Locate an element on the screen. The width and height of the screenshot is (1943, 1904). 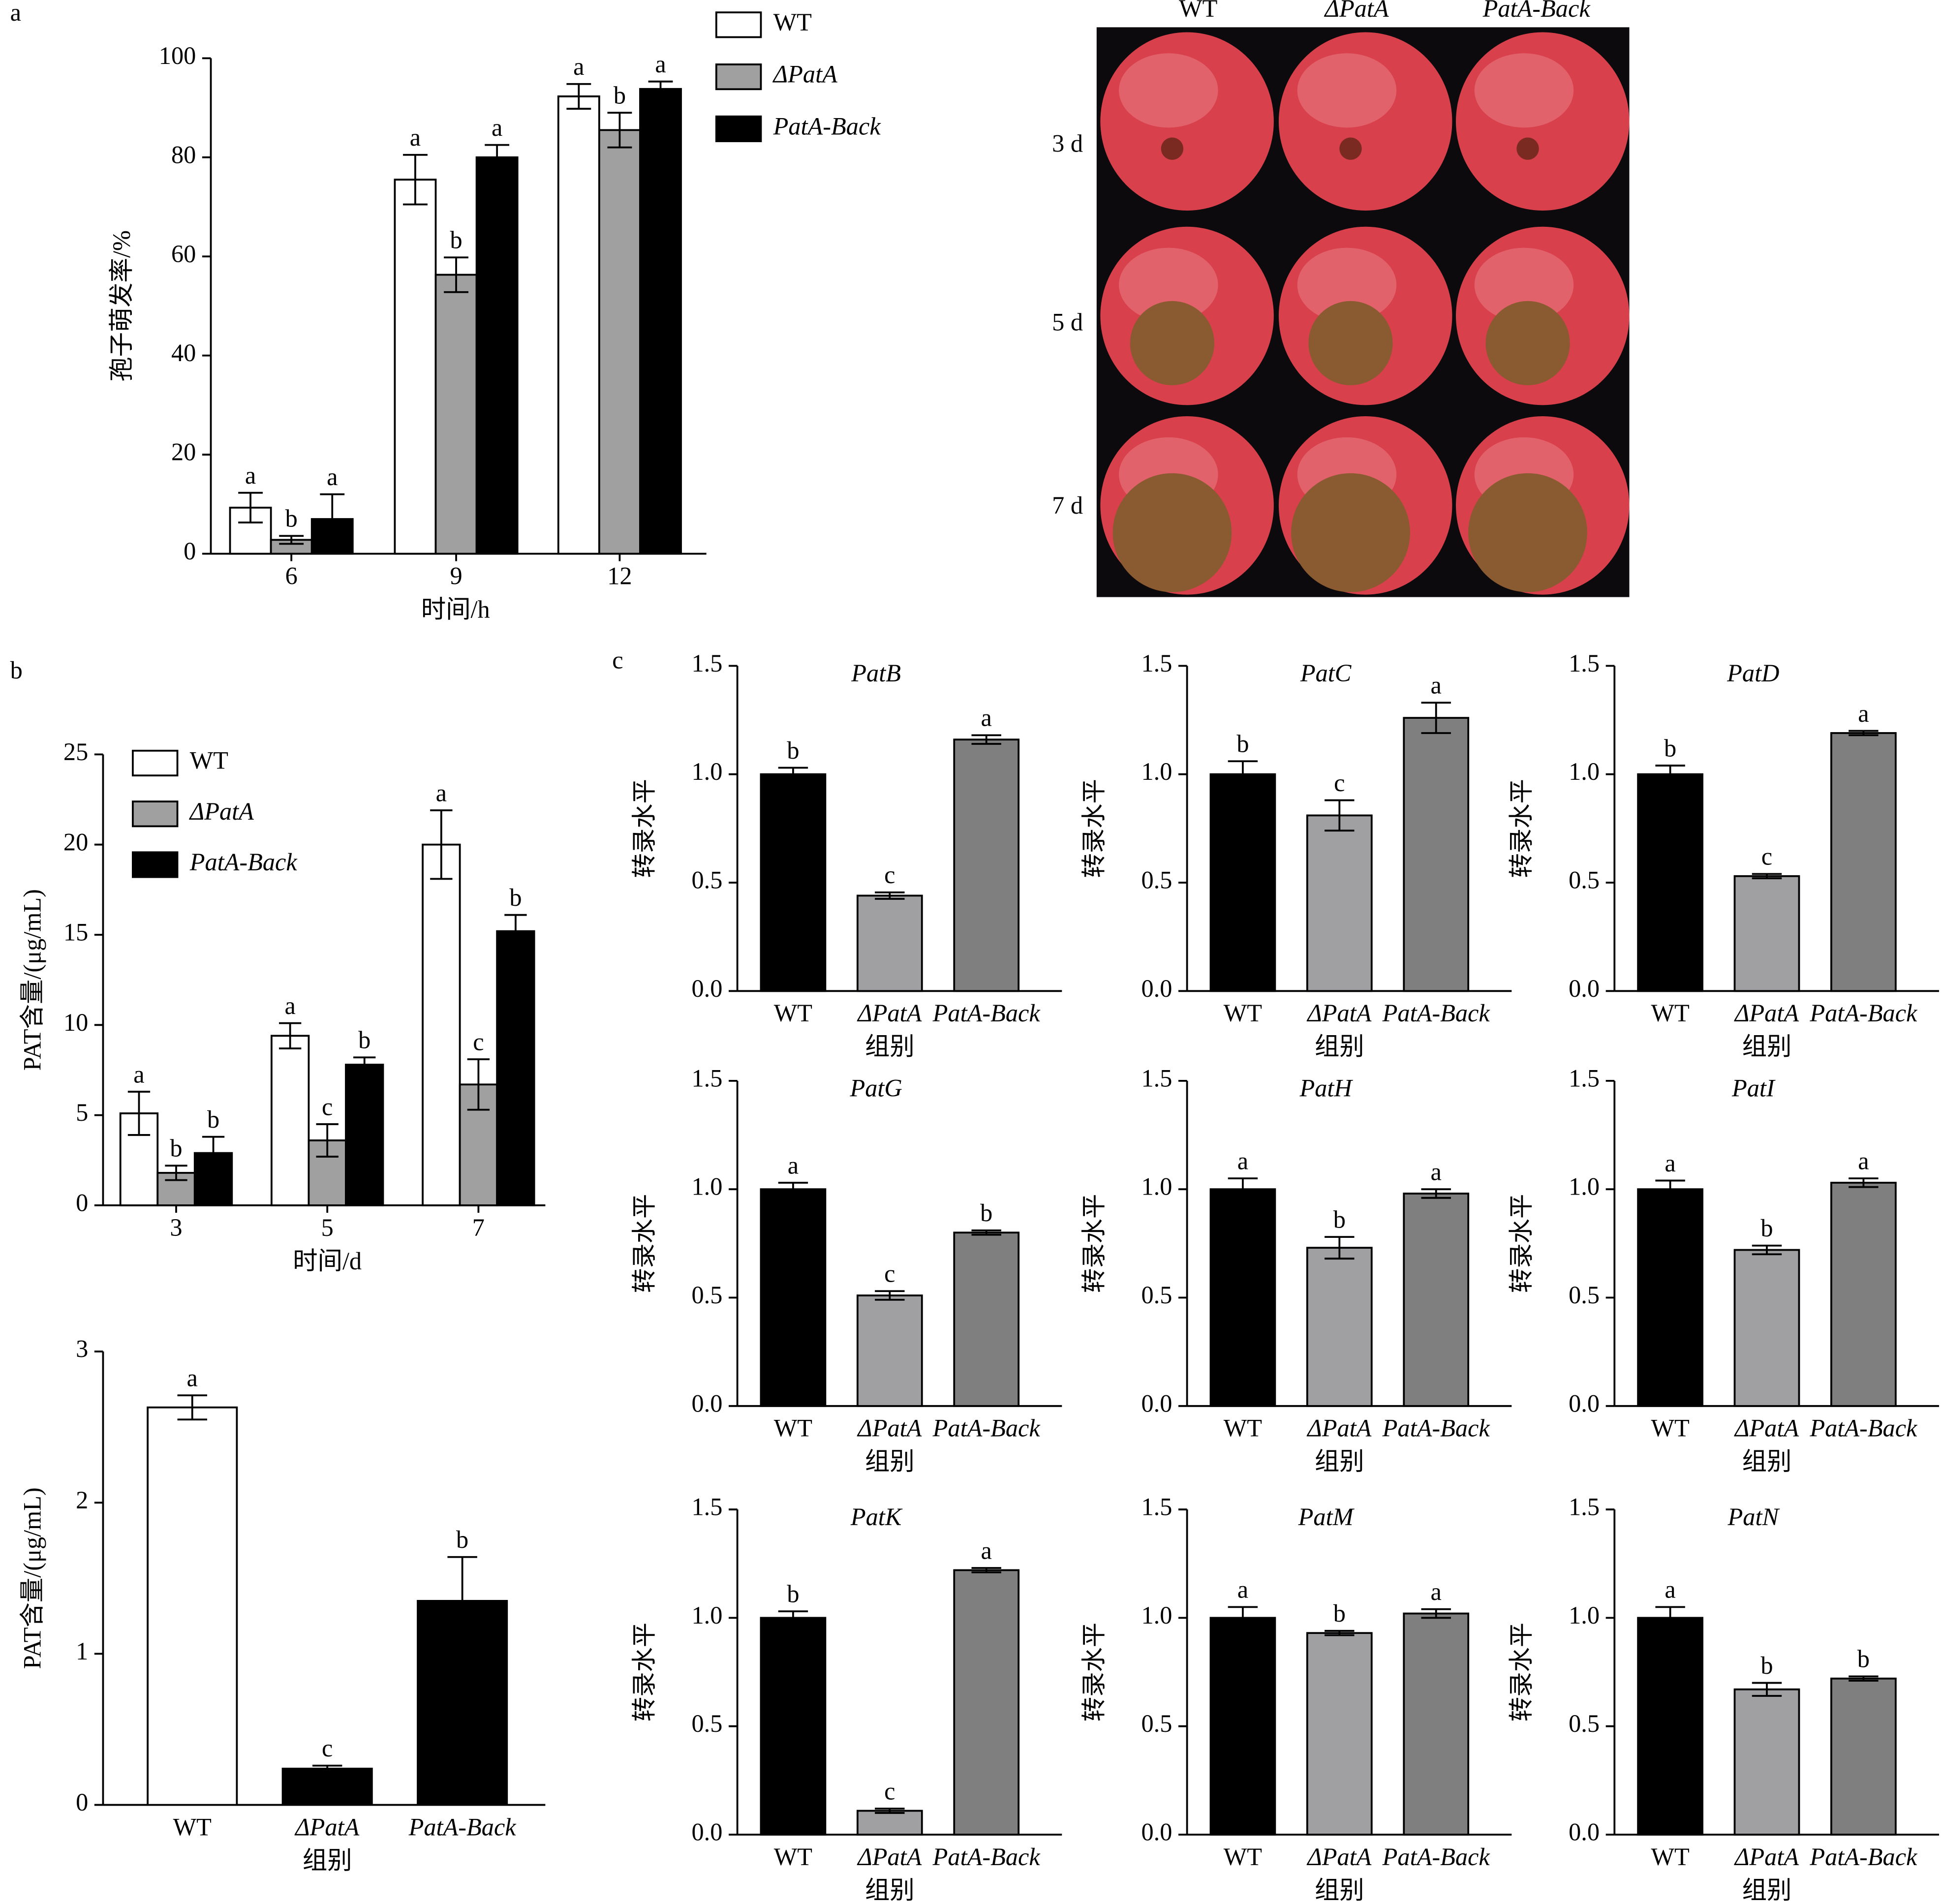
legend-label: WT is located at coordinates (792, 22).